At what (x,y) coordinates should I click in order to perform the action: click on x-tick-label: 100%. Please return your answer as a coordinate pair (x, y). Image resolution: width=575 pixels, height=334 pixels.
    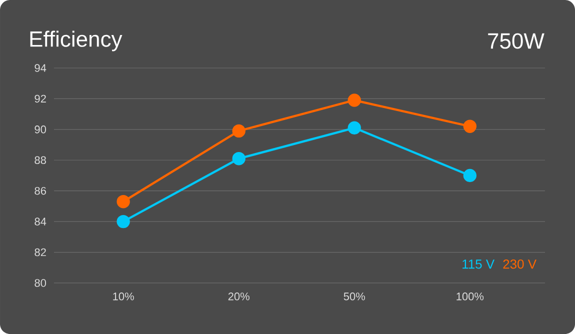
    Looking at the image, I should click on (470, 296).